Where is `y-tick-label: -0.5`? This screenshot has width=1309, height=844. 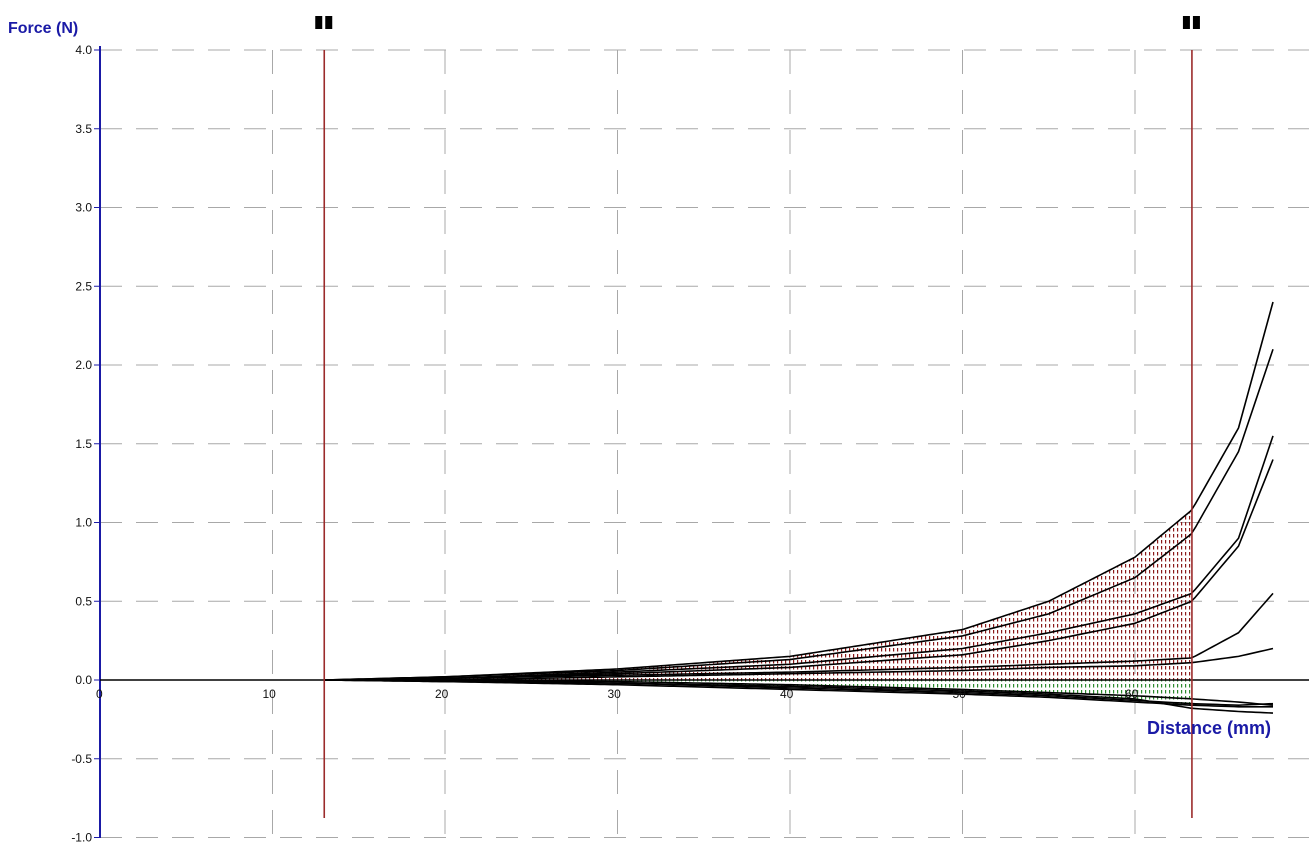
y-tick-label: -0.5 is located at coordinates (81, 759).